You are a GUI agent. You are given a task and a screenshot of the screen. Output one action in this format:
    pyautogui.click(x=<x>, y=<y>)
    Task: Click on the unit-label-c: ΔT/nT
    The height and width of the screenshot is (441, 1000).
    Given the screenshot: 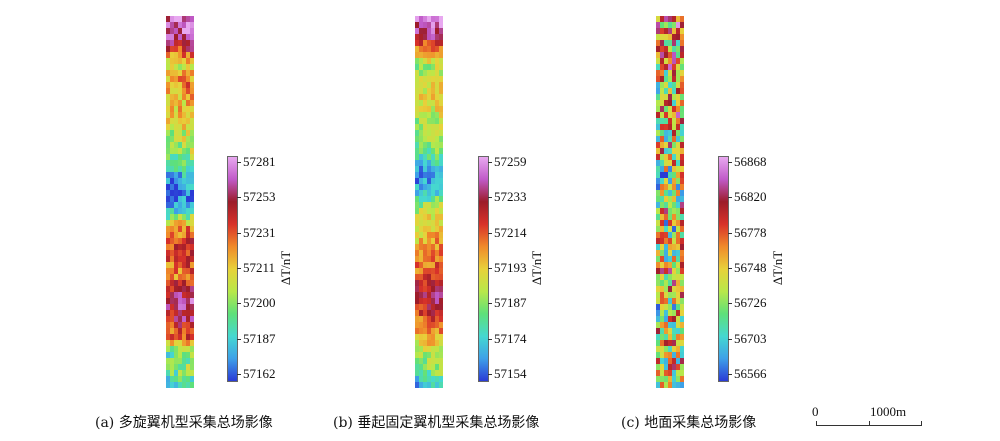 What is the action you would take?
    pyautogui.click(x=778, y=268)
    